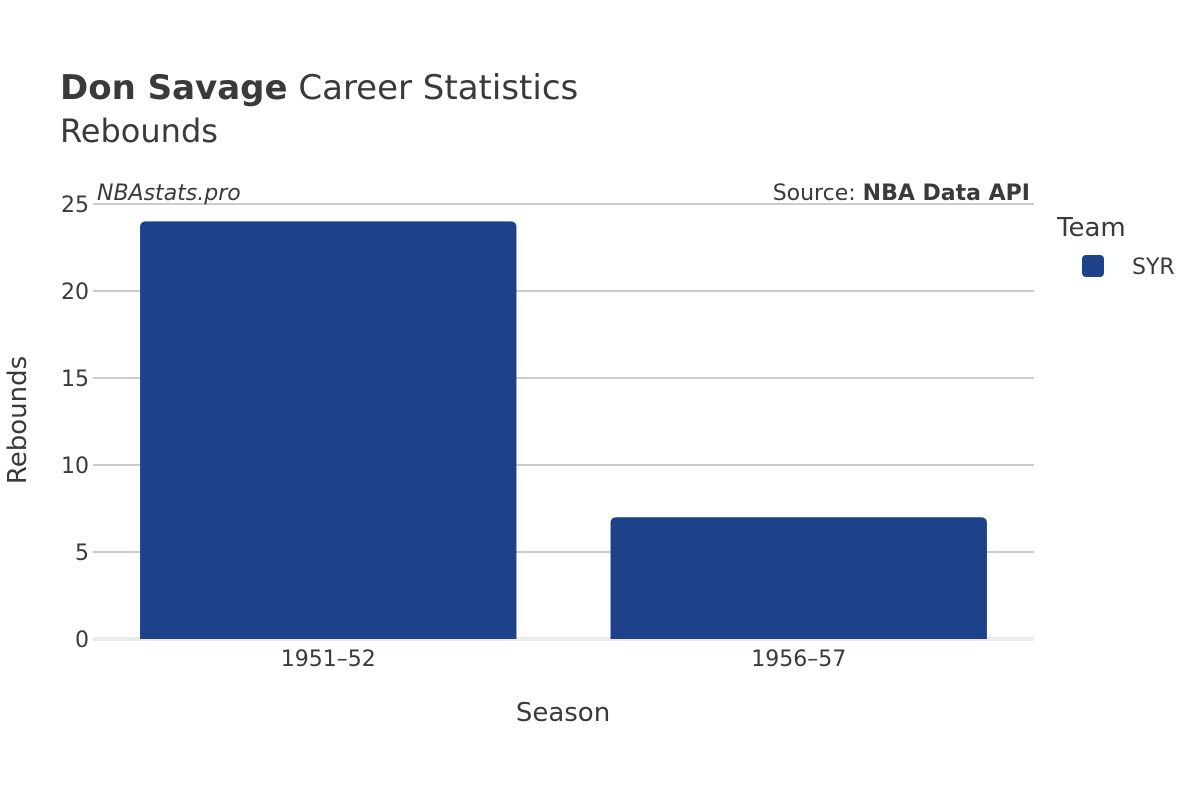  What do you see at coordinates (82, 640) in the screenshot?
I see `y-tick-label: 0` at bounding box center [82, 640].